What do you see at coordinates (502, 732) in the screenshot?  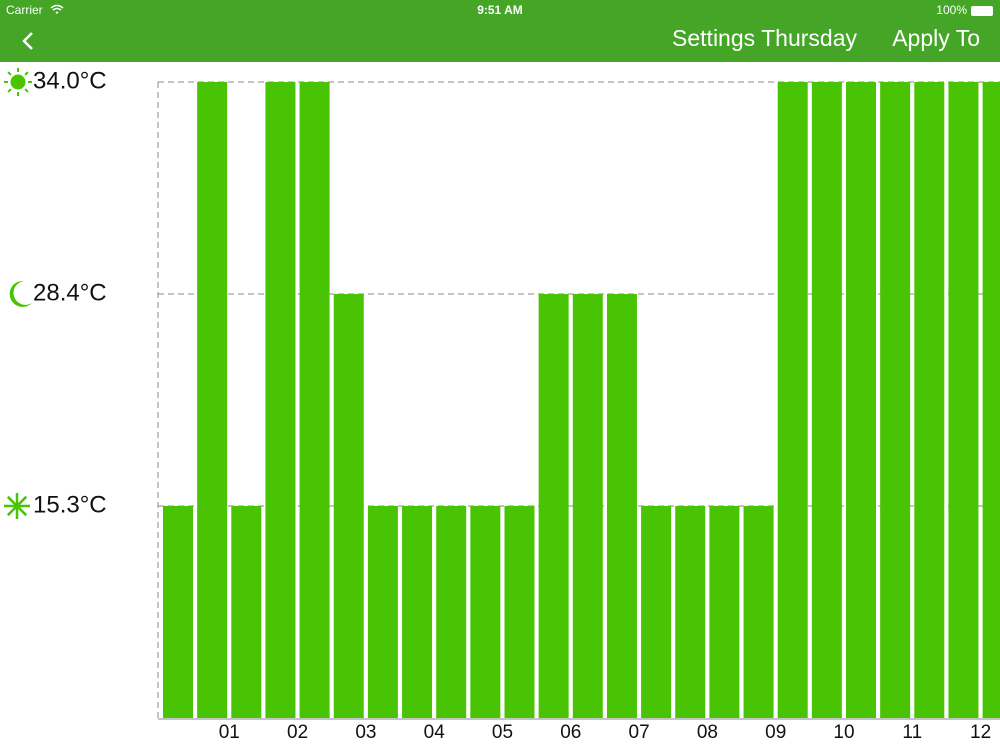 I see `x-tick-label: 05` at bounding box center [502, 732].